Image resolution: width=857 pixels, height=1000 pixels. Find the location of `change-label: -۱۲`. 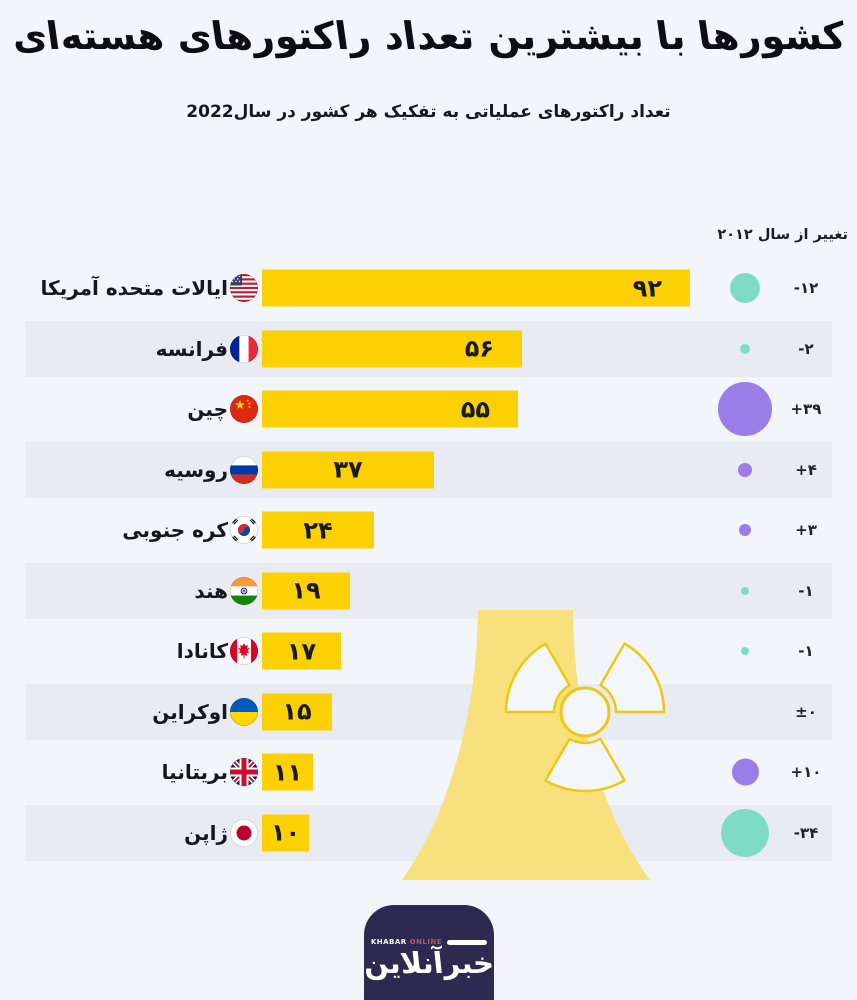

change-label: -۱۲ is located at coordinates (806, 288).